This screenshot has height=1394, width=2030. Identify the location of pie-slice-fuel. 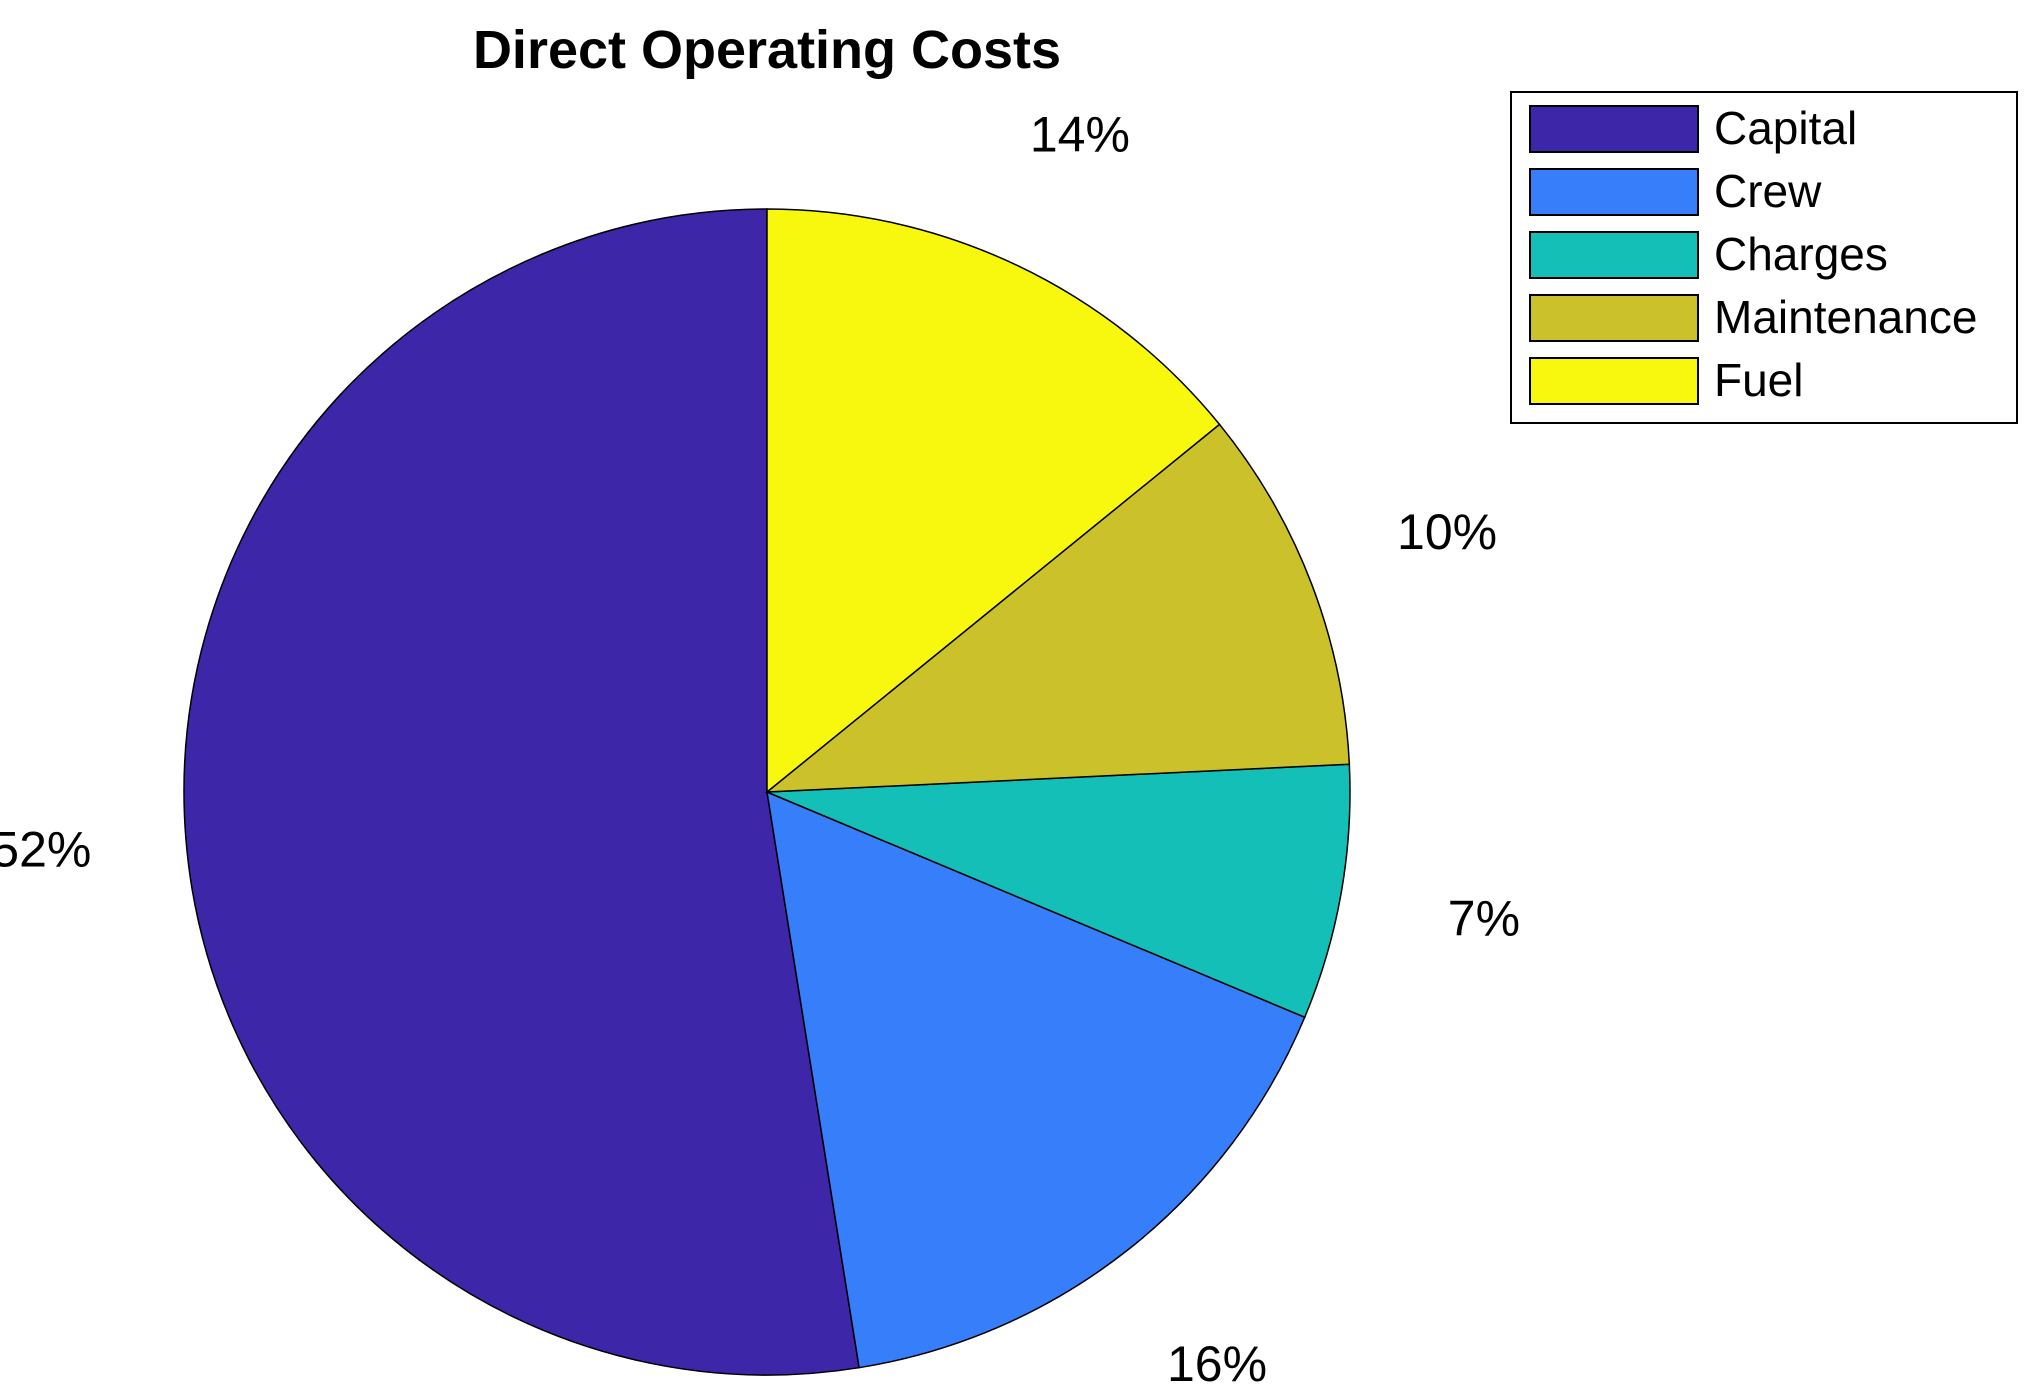
(993, 501).